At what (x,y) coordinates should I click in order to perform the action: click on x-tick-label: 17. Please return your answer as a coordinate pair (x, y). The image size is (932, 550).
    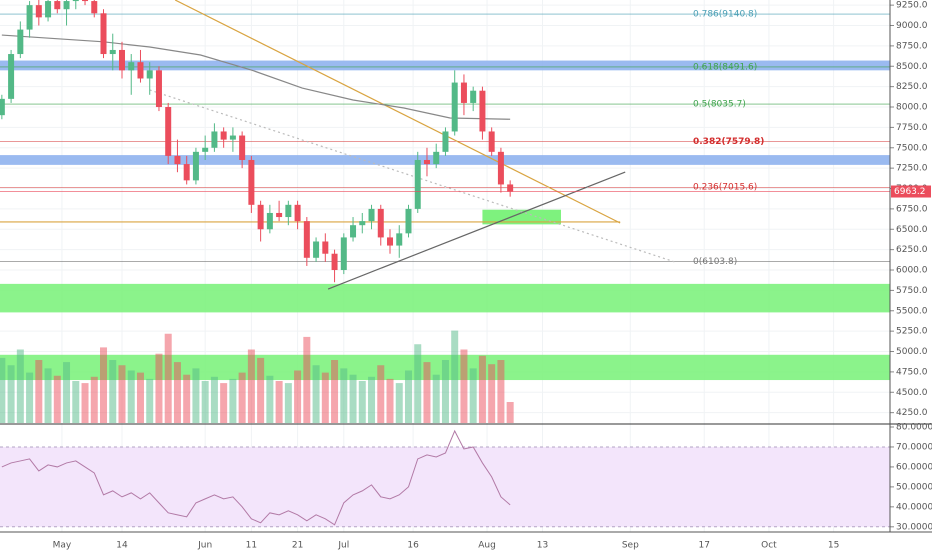
    Looking at the image, I should click on (704, 545).